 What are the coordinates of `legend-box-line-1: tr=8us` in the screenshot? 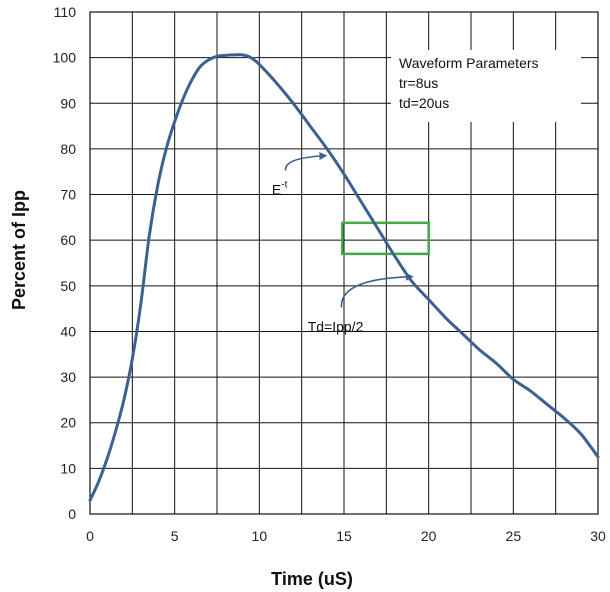 It's located at (418, 83).